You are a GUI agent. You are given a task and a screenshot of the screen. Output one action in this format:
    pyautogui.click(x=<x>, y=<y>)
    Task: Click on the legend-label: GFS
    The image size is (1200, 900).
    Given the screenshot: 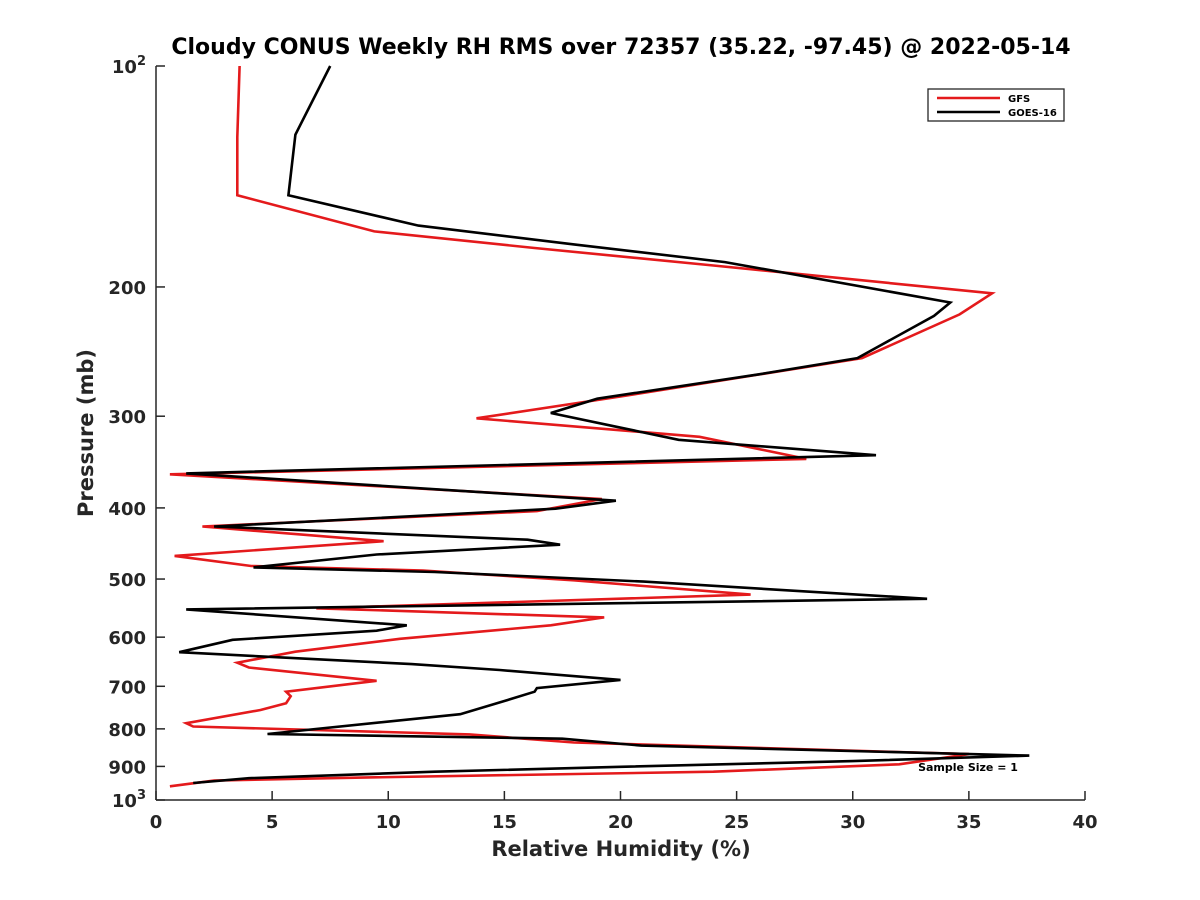 What is the action you would take?
    pyautogui.click(x=1019, y=99)
    